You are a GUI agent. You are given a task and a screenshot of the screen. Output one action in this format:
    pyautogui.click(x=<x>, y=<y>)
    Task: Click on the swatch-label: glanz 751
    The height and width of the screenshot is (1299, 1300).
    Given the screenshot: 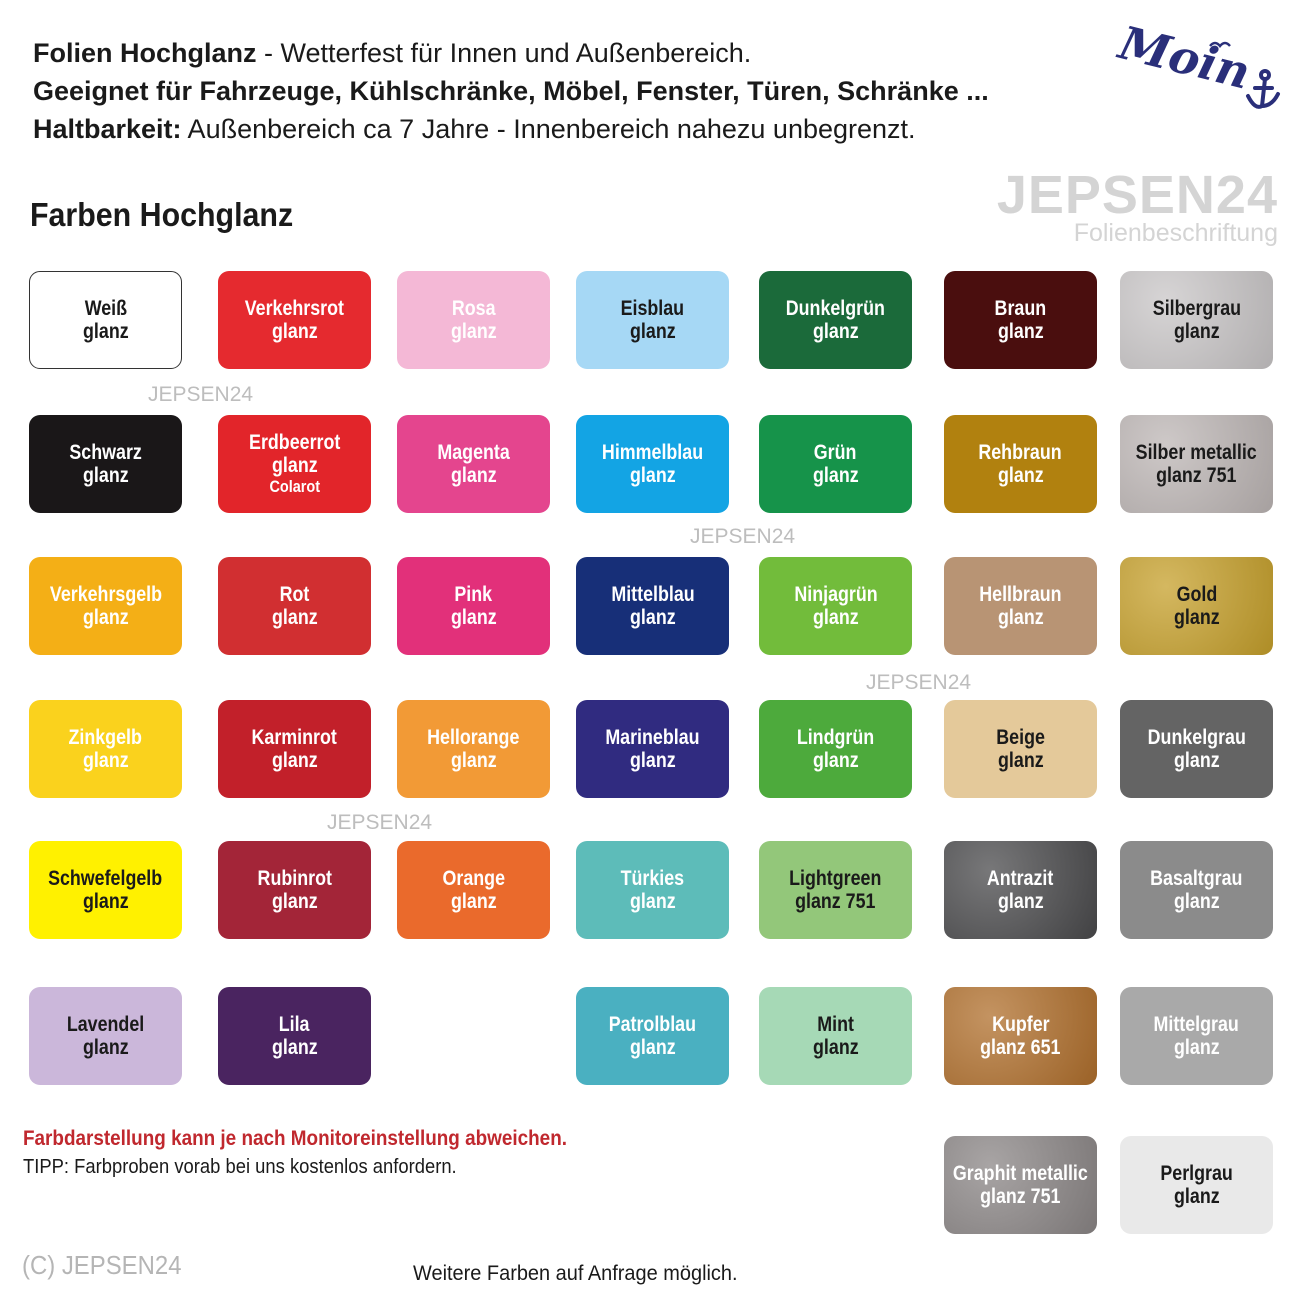 What is the action you would take?
    pyautogui.click(x=835, y=901)
    